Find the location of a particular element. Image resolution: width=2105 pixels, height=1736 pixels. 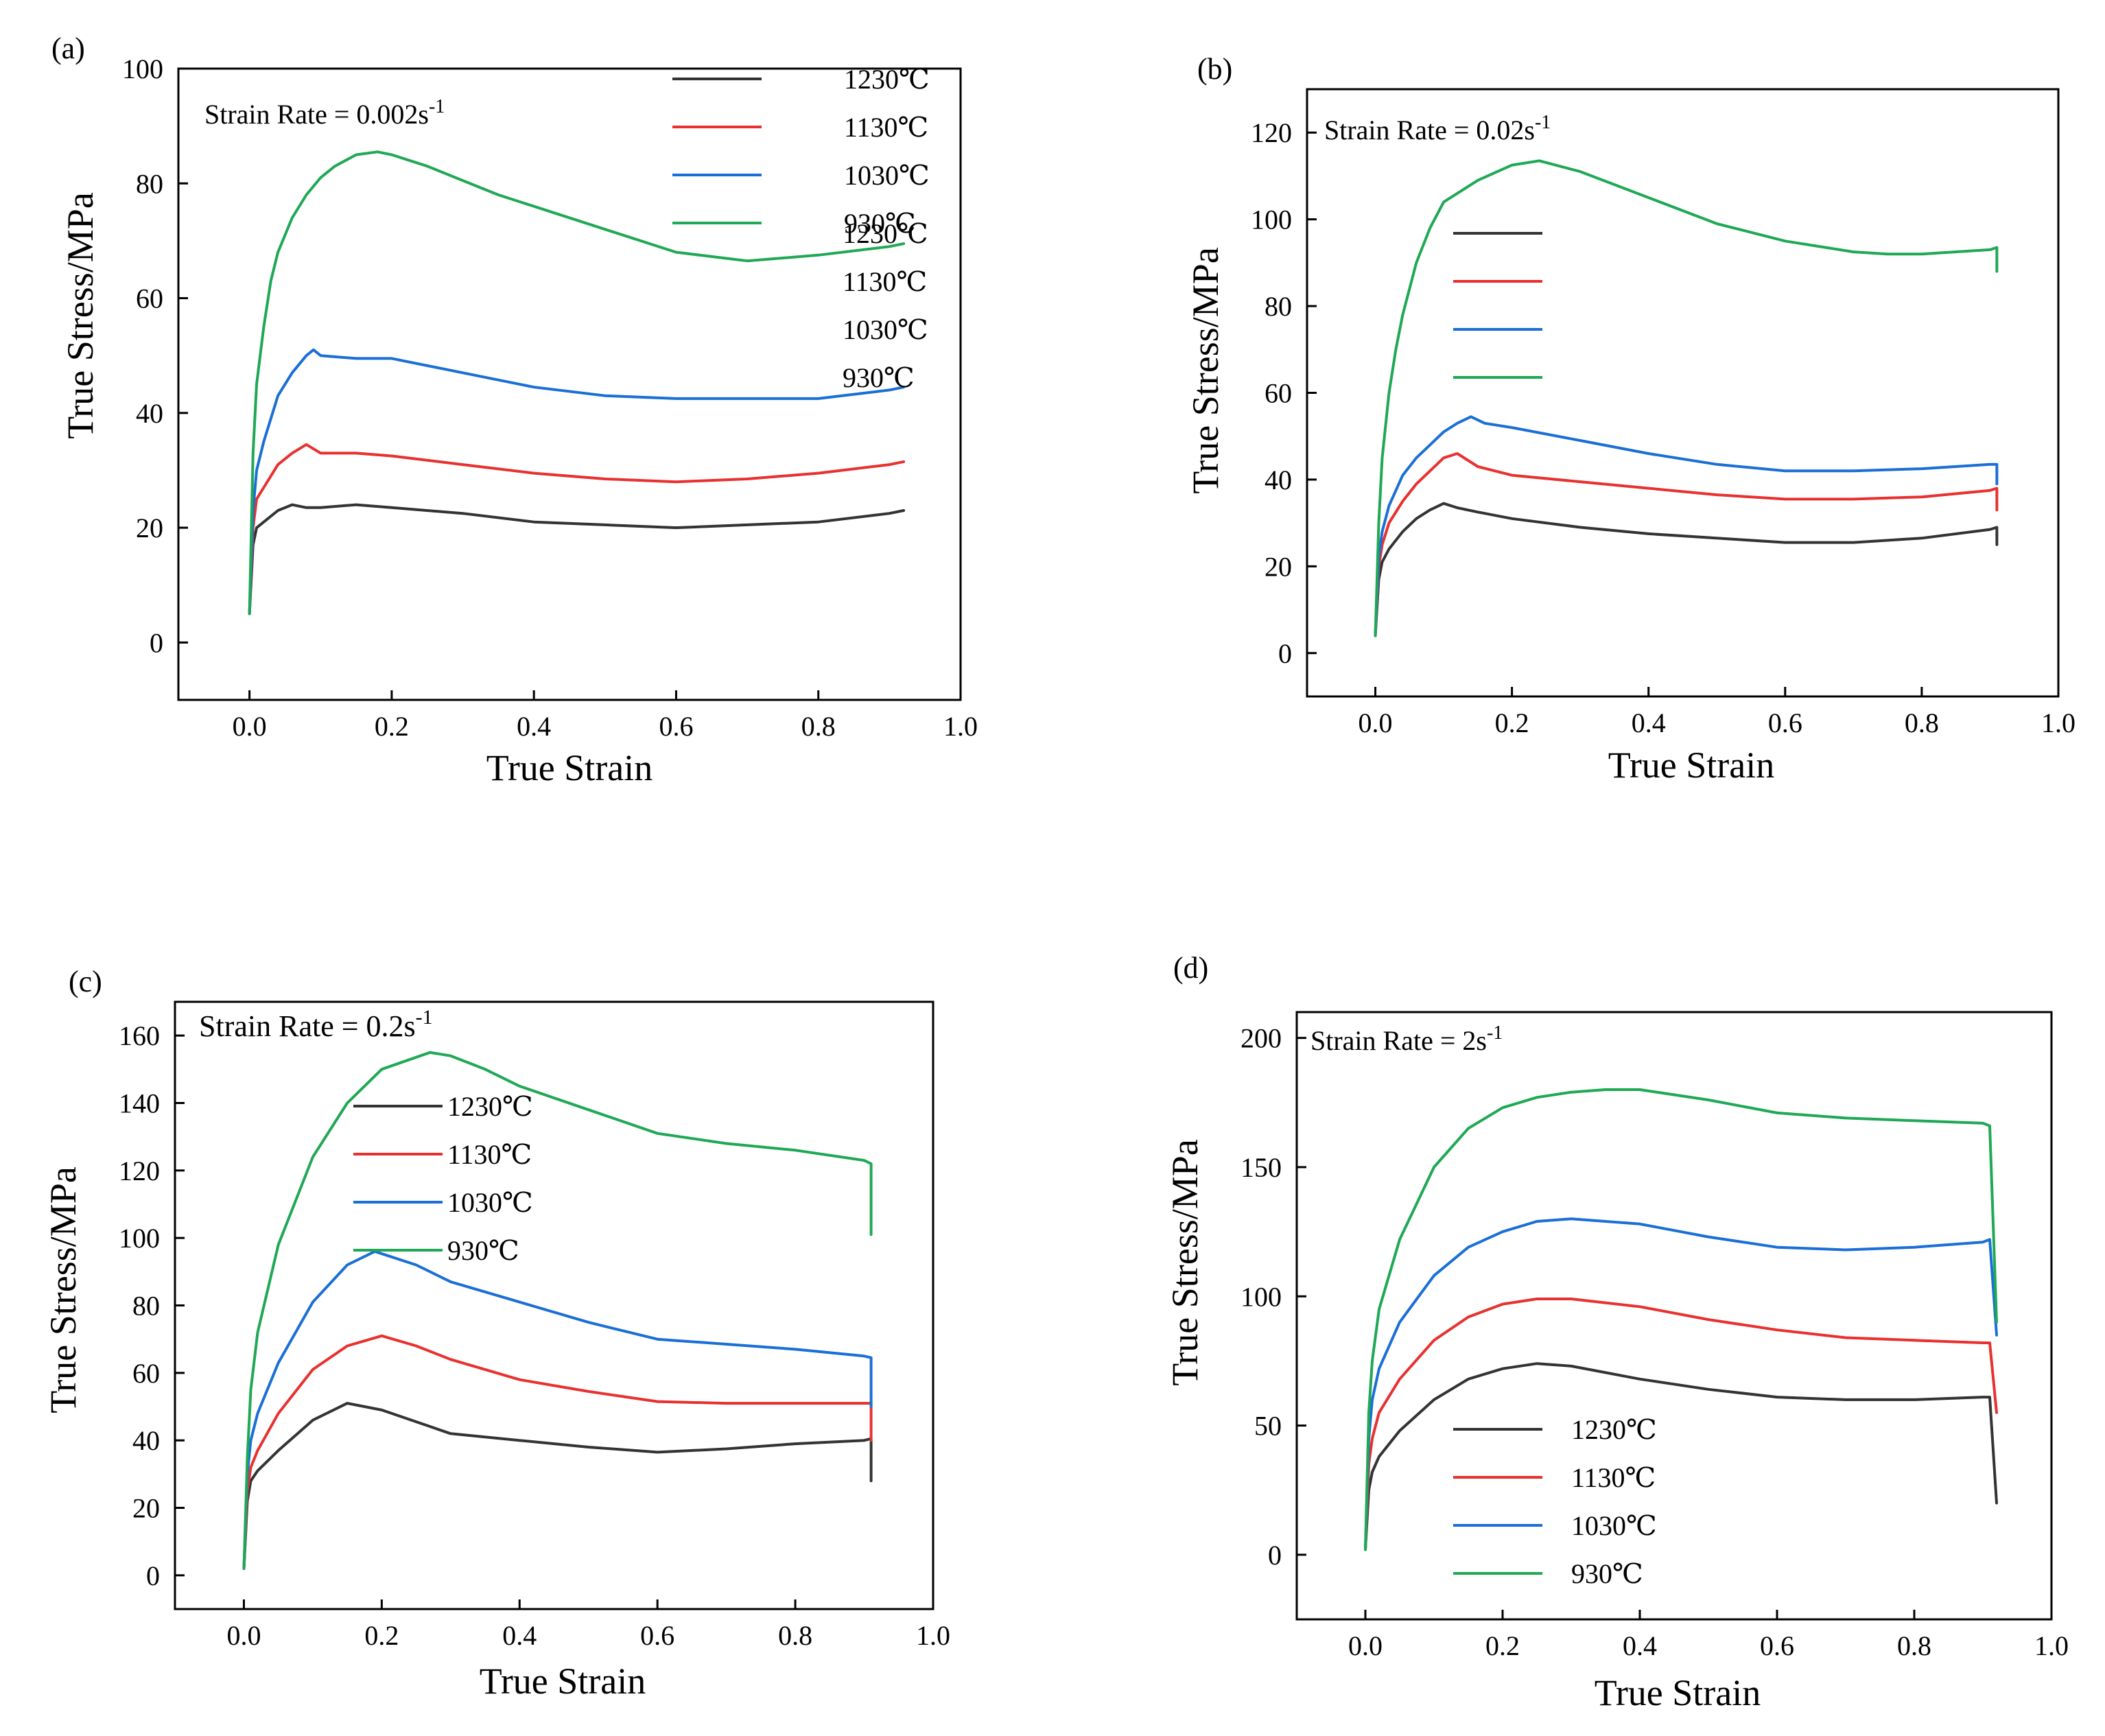

panel-label: (d) is located at coordinates (1190, 968).